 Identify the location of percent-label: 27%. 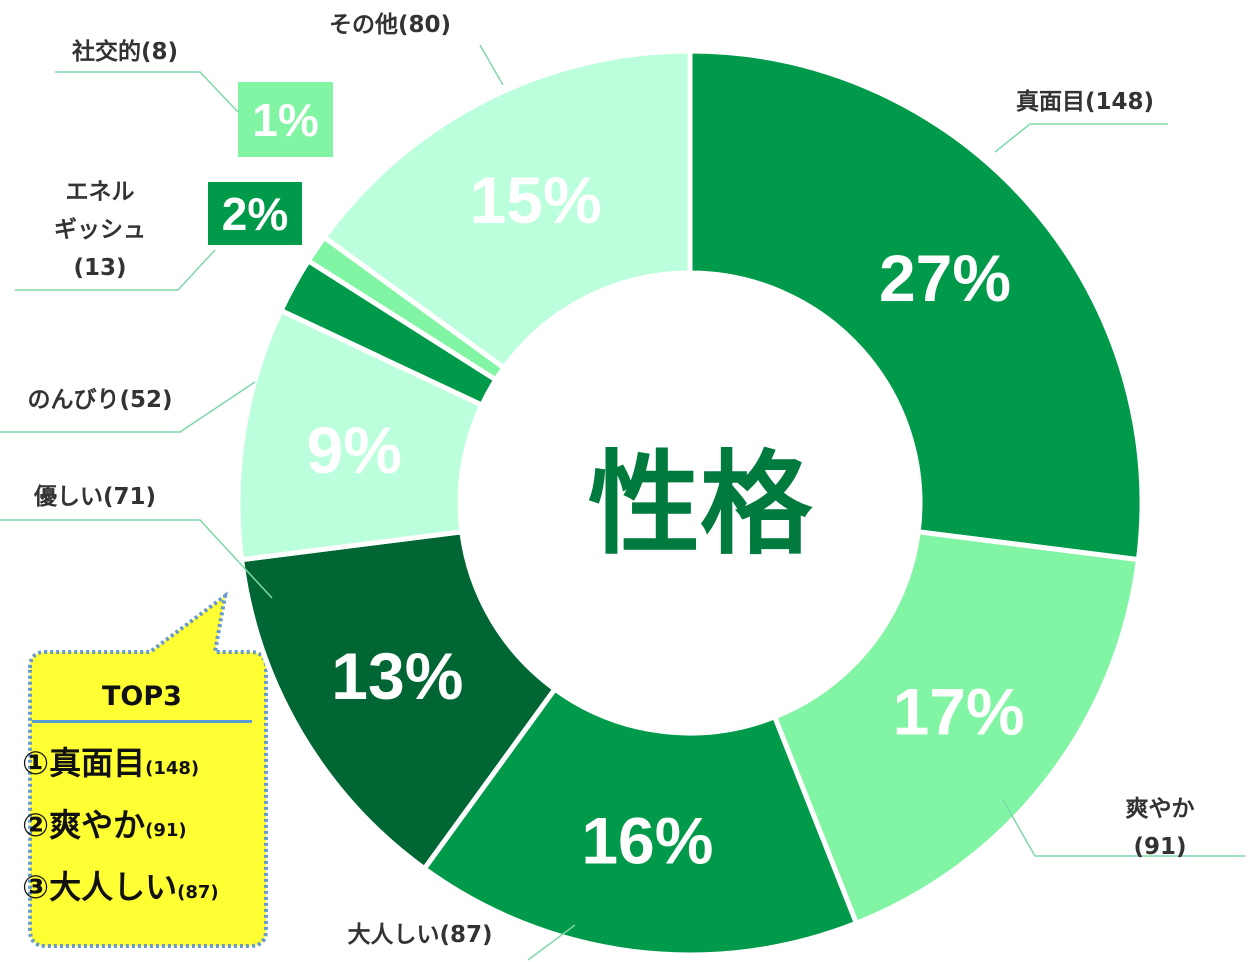
(945, 278).